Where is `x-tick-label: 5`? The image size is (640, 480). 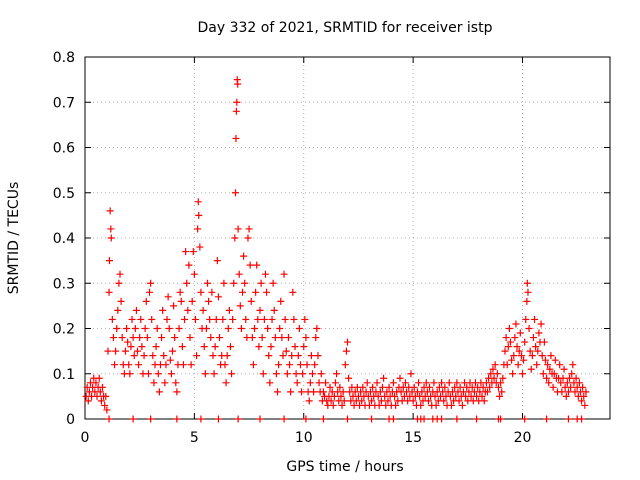
x-tick-label: 5 is located at coordinates (194, 438).